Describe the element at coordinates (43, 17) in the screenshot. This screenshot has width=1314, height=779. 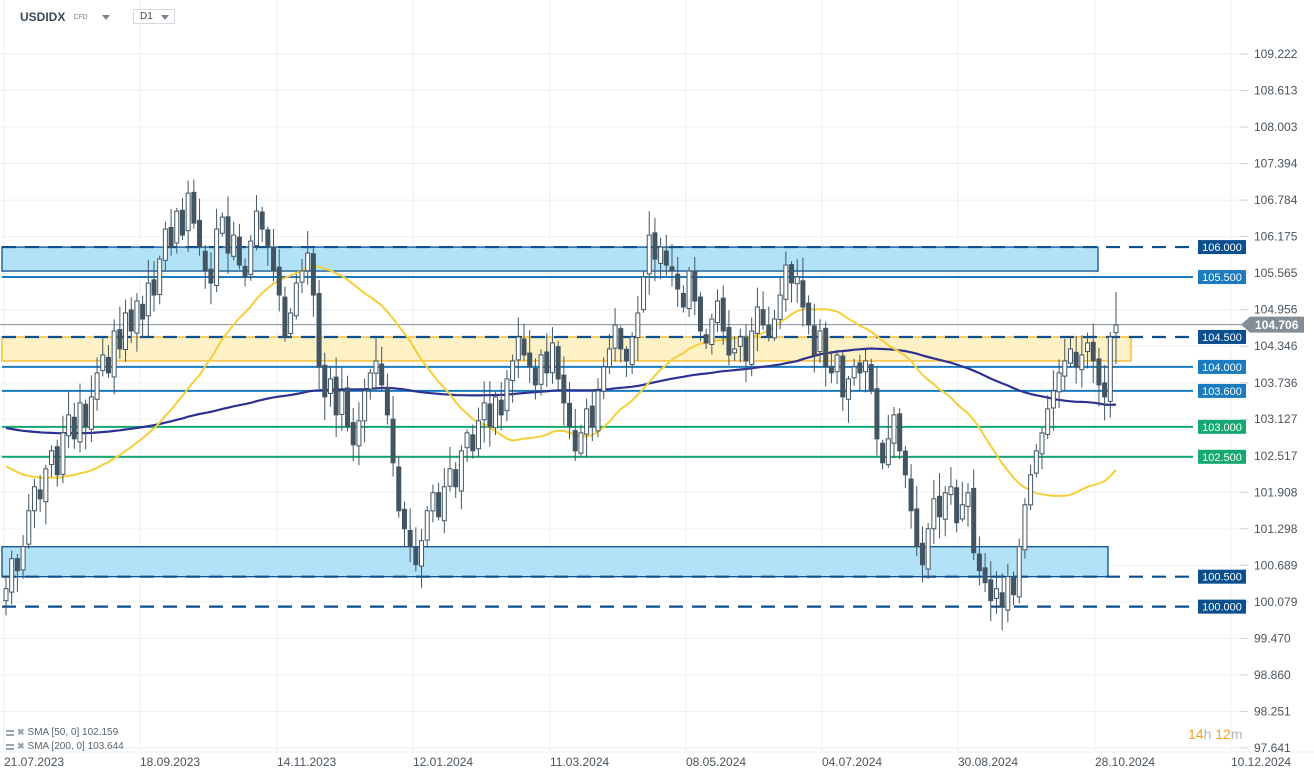
I see `symbol-name: USDIDX` at that location.